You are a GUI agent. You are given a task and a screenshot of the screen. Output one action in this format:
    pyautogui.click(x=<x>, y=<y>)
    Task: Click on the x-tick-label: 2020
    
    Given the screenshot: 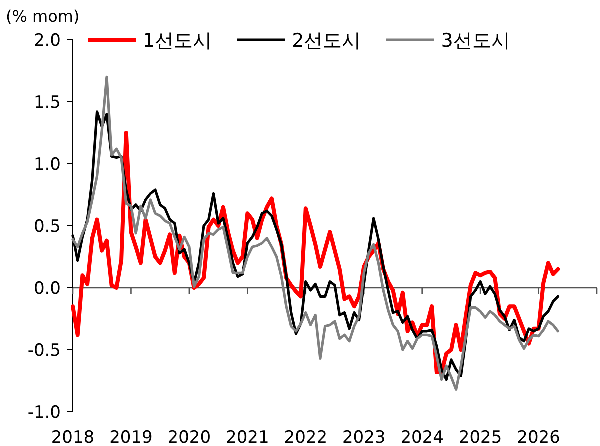 What is the action you would take?
    pyautogui.click(x=190, y=437)
    